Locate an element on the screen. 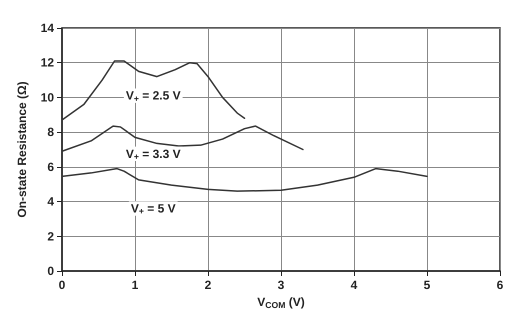 The height and width of the screenshot is (328, 508). y-tick-label: 6 is located at coordinates (50, 167).